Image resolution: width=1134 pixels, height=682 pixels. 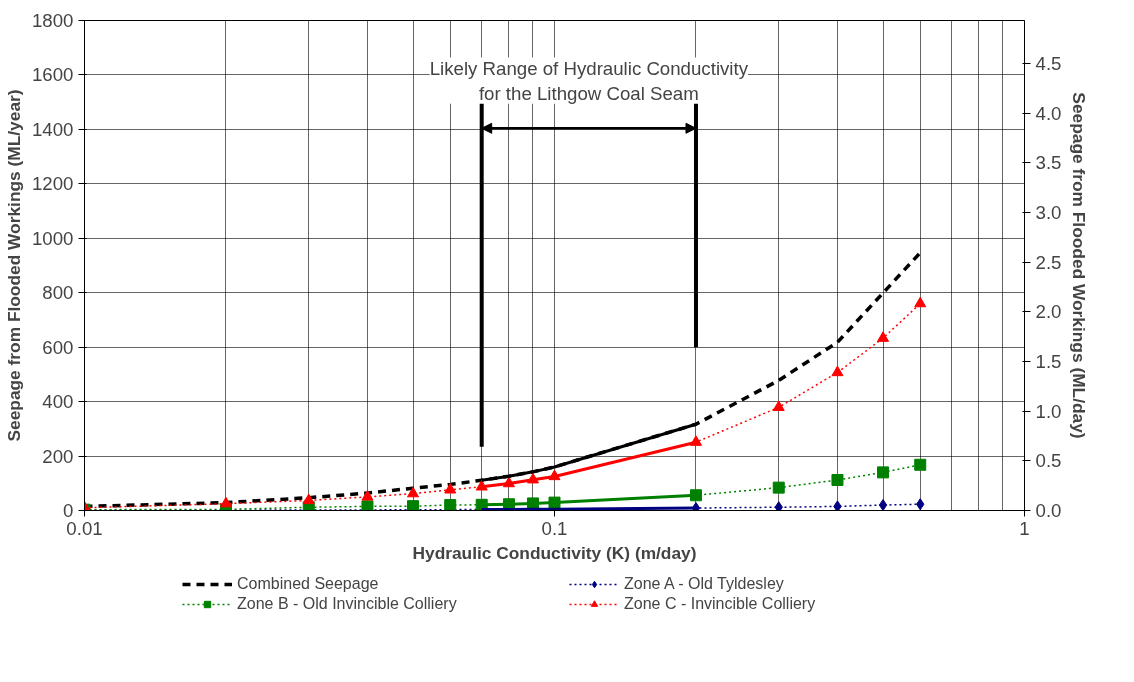 I want to click on y2-tick-label: 0.0, so click(x=1048, y=510).